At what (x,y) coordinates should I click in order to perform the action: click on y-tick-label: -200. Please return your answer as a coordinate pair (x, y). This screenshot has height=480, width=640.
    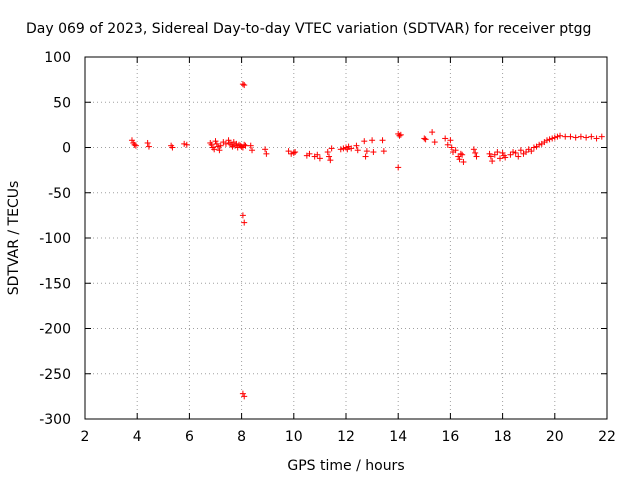
    Looking at the image, I should click on (55, 330).